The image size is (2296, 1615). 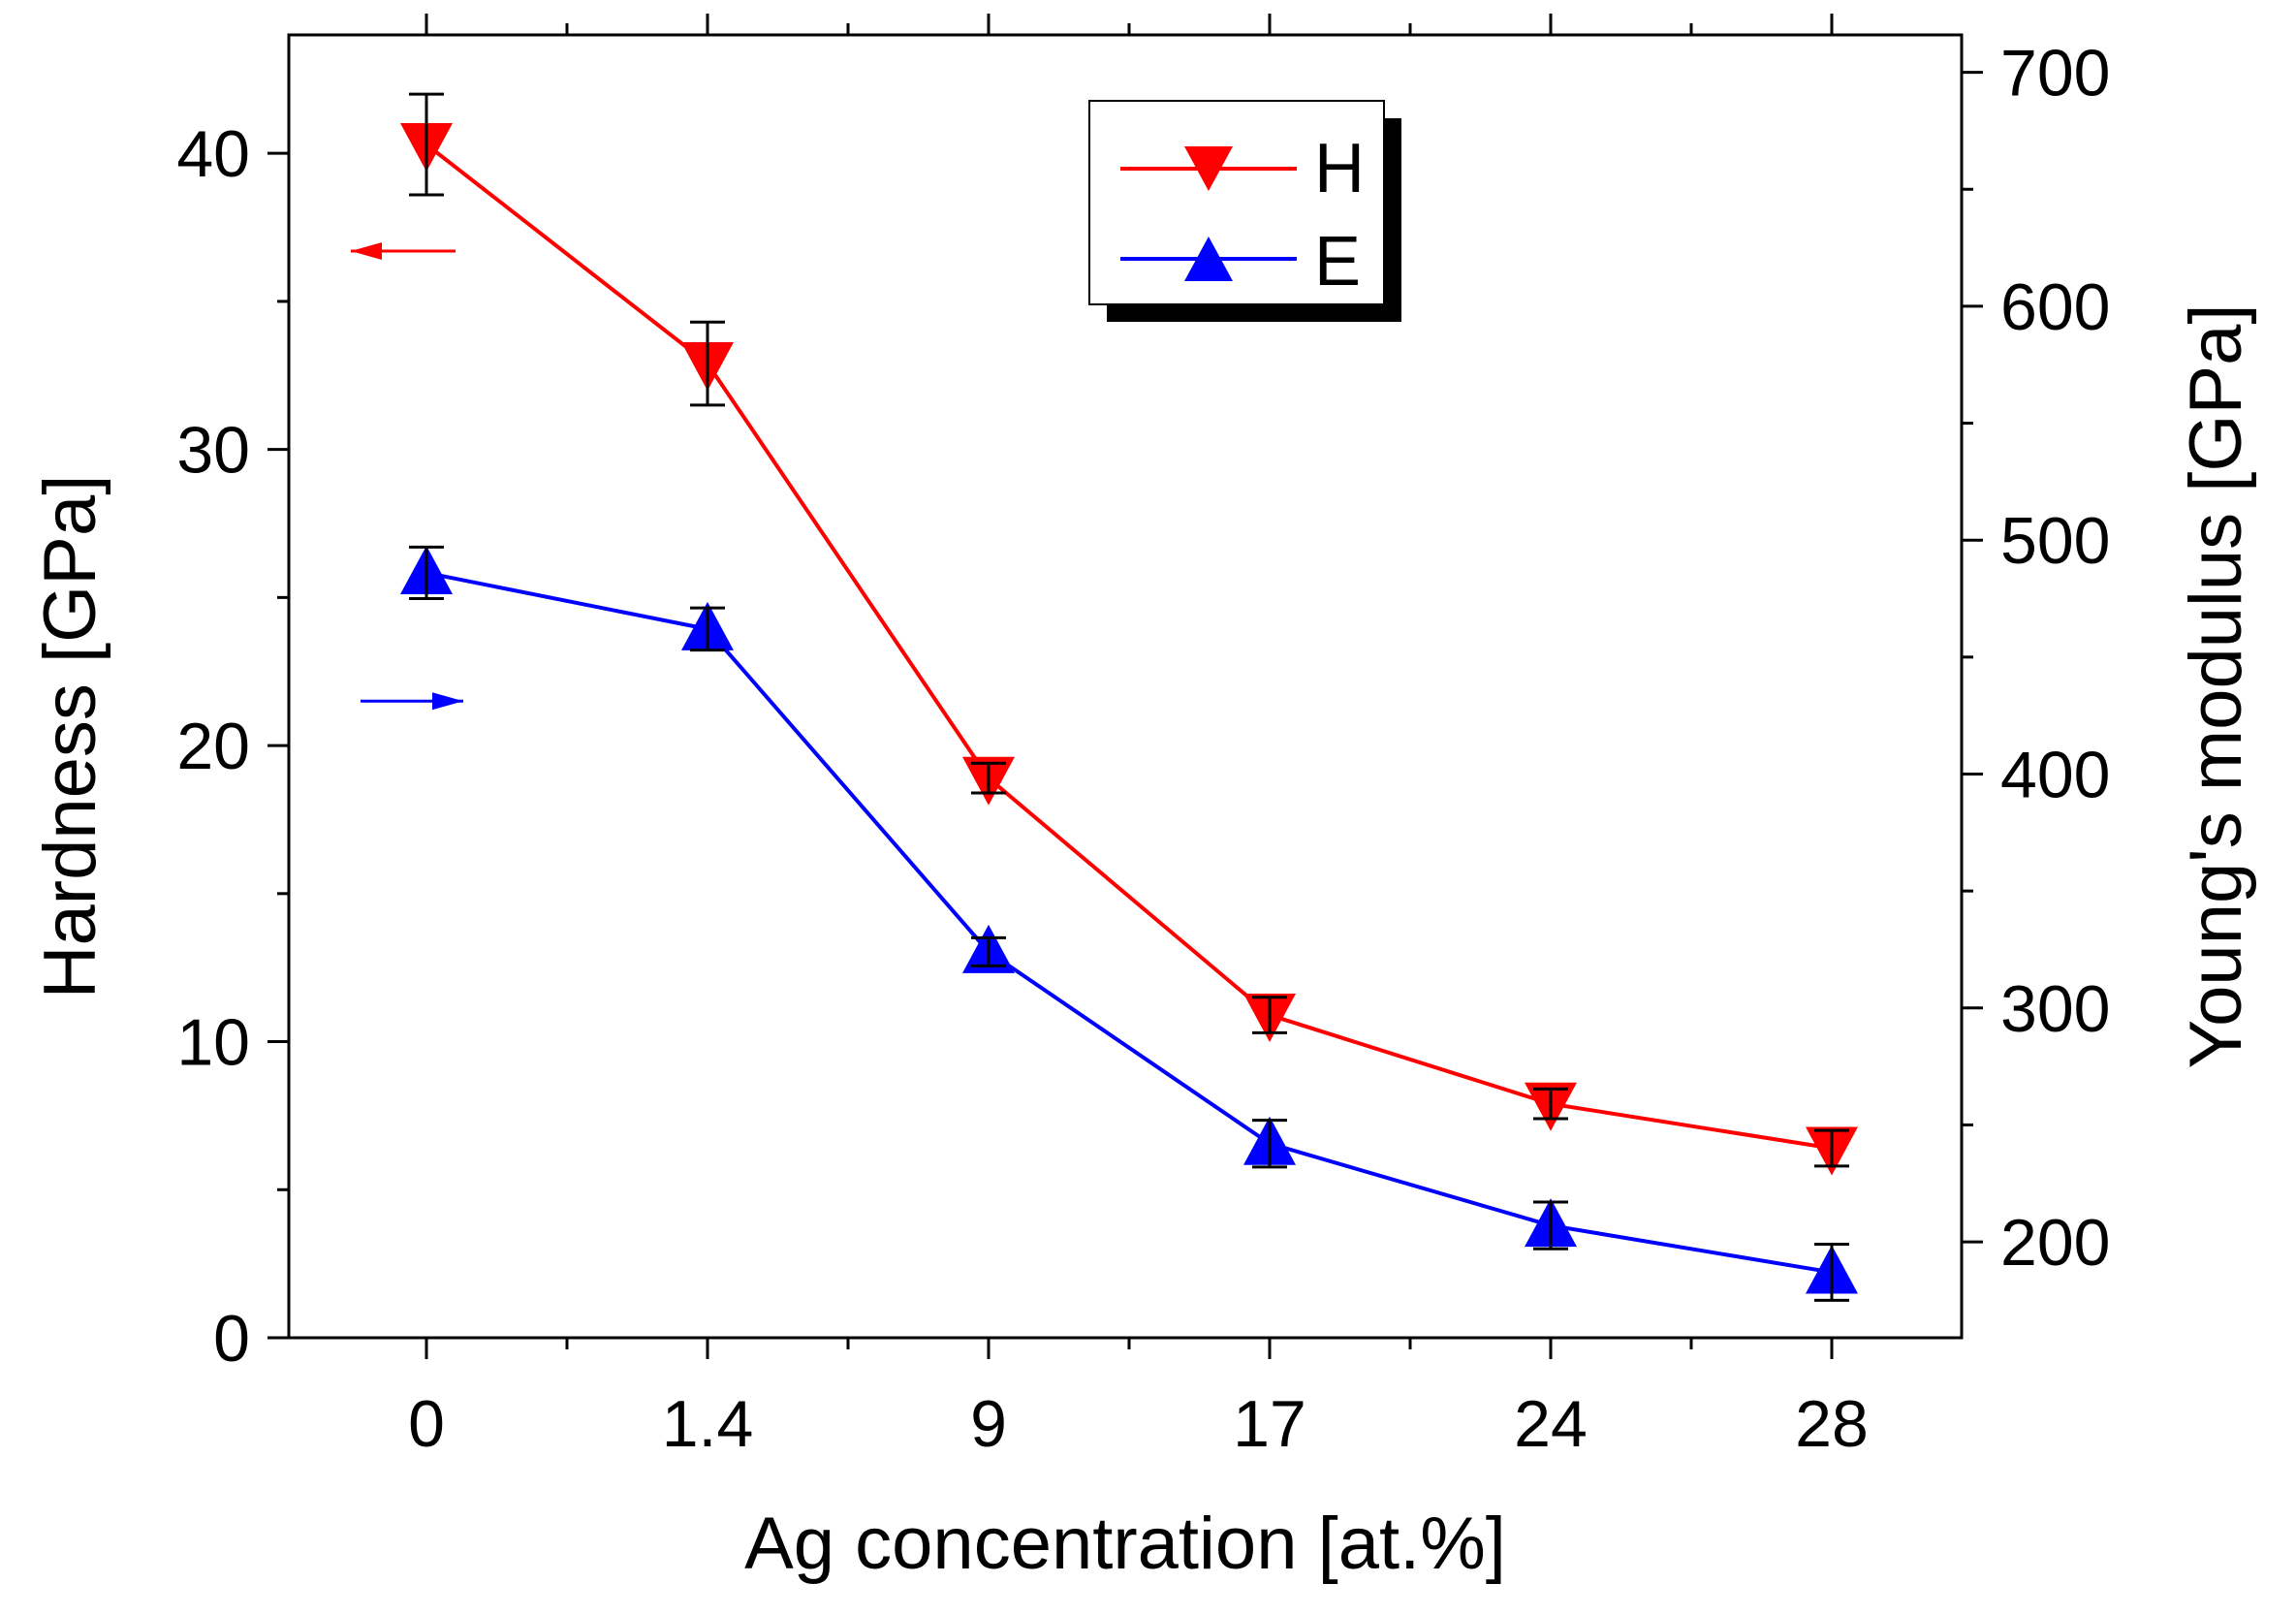 I want to click on legend-marker-h, so click(x=1208, y=168).